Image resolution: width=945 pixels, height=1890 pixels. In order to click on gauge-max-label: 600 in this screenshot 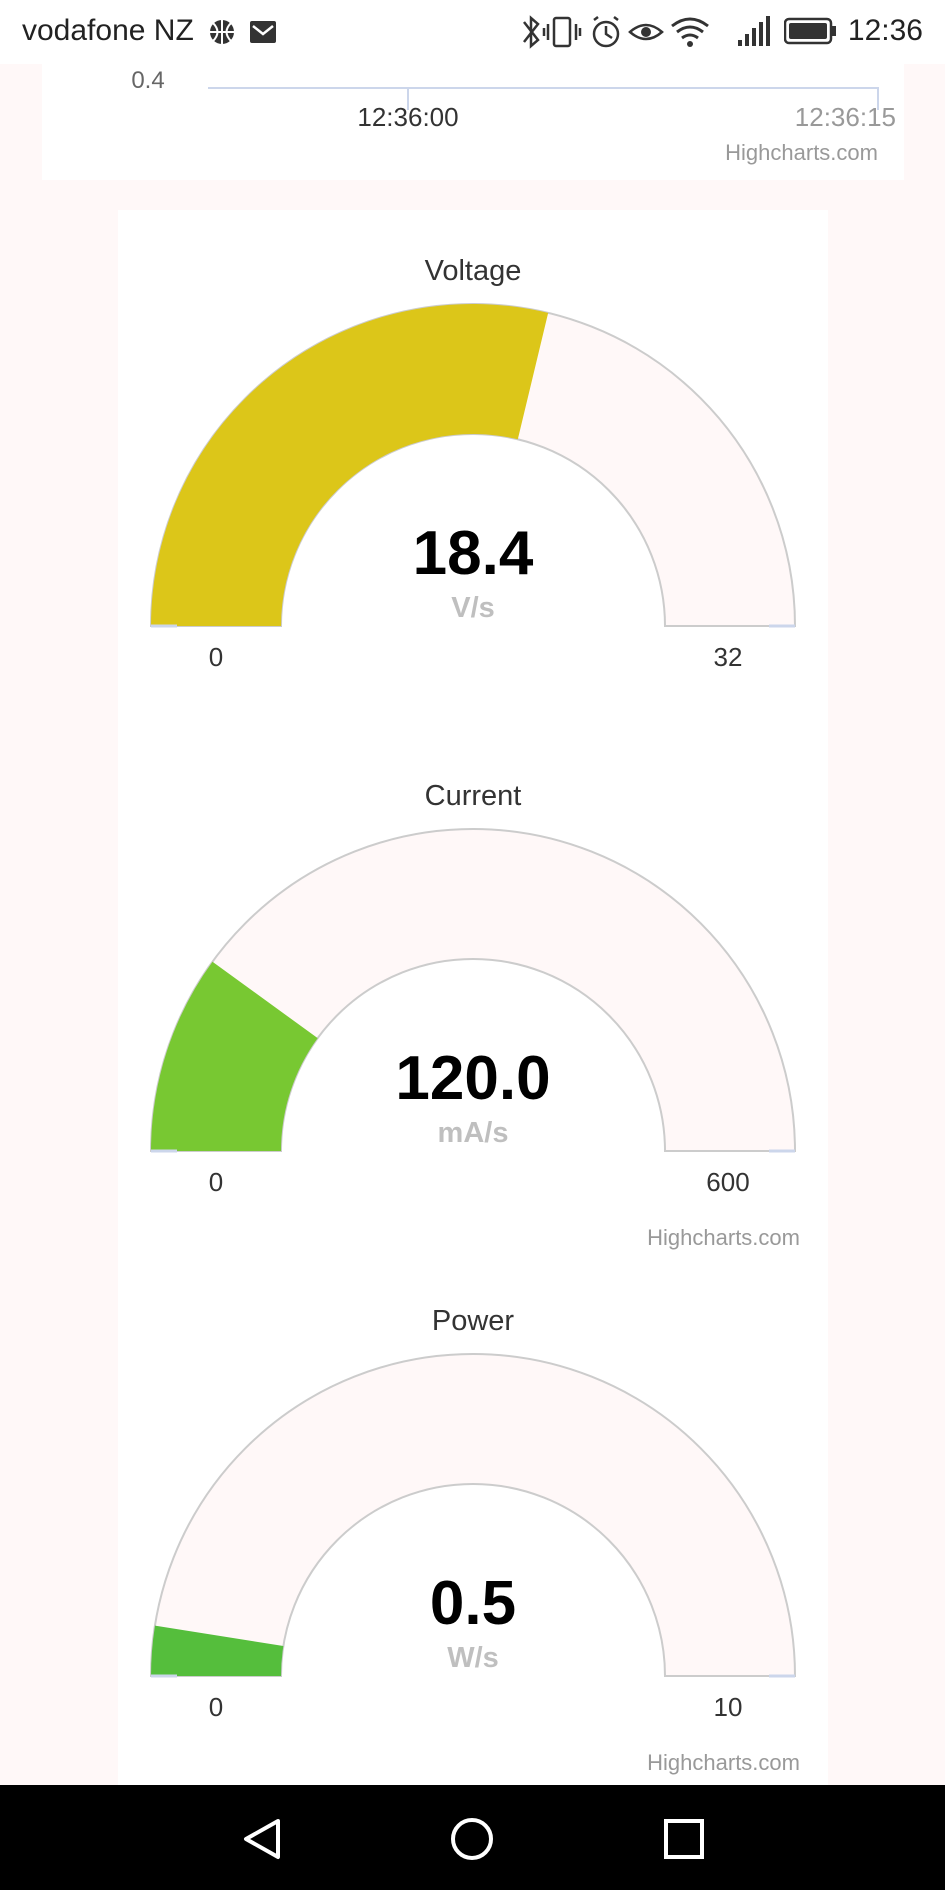, I will do `click(727, 1182)`.